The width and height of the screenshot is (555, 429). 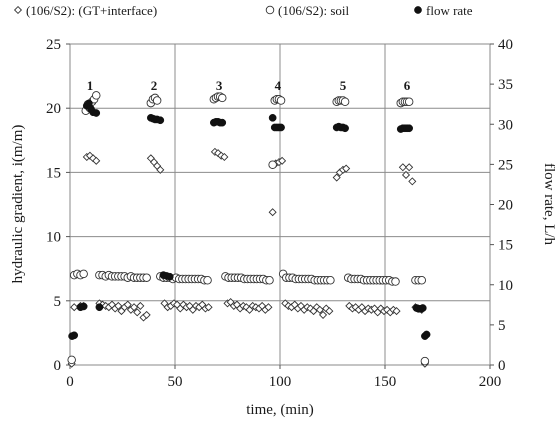 What do you see at coordinates (505, 286) in the screenshot?
I see `right-tick-label: 10` at bounding box center [505, 286].